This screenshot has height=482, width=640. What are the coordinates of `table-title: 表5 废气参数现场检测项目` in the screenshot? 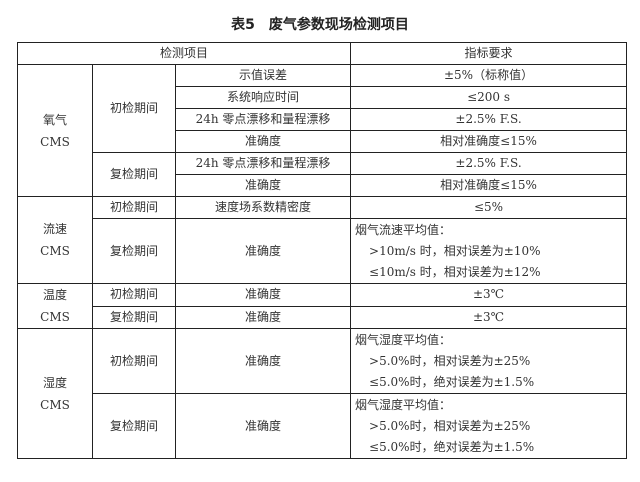 It's located at (320, 25).